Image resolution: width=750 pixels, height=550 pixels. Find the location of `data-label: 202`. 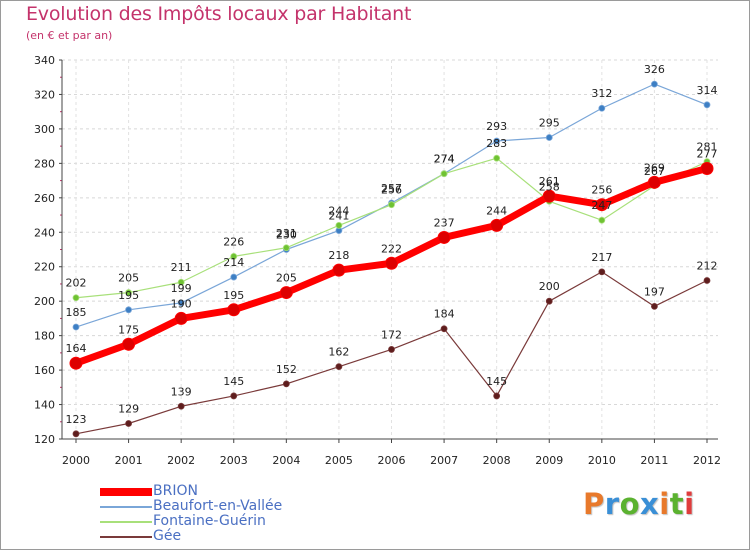

data-label: 202 is located at coordinates (76, 283).